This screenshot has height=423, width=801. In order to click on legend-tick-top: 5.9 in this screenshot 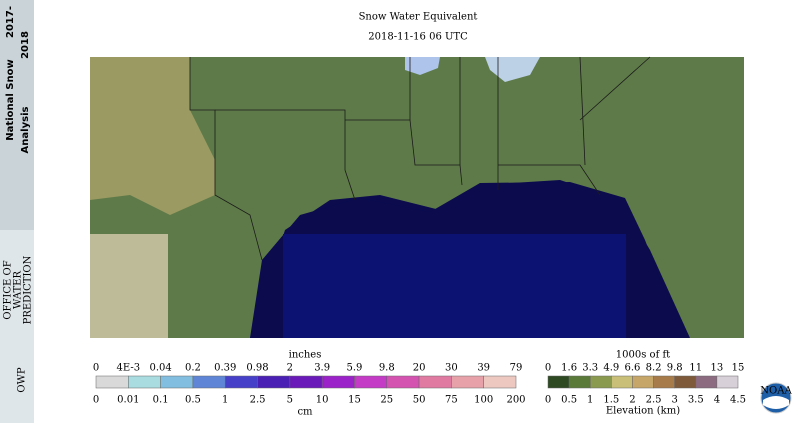, I will do `click(355, 368)`.